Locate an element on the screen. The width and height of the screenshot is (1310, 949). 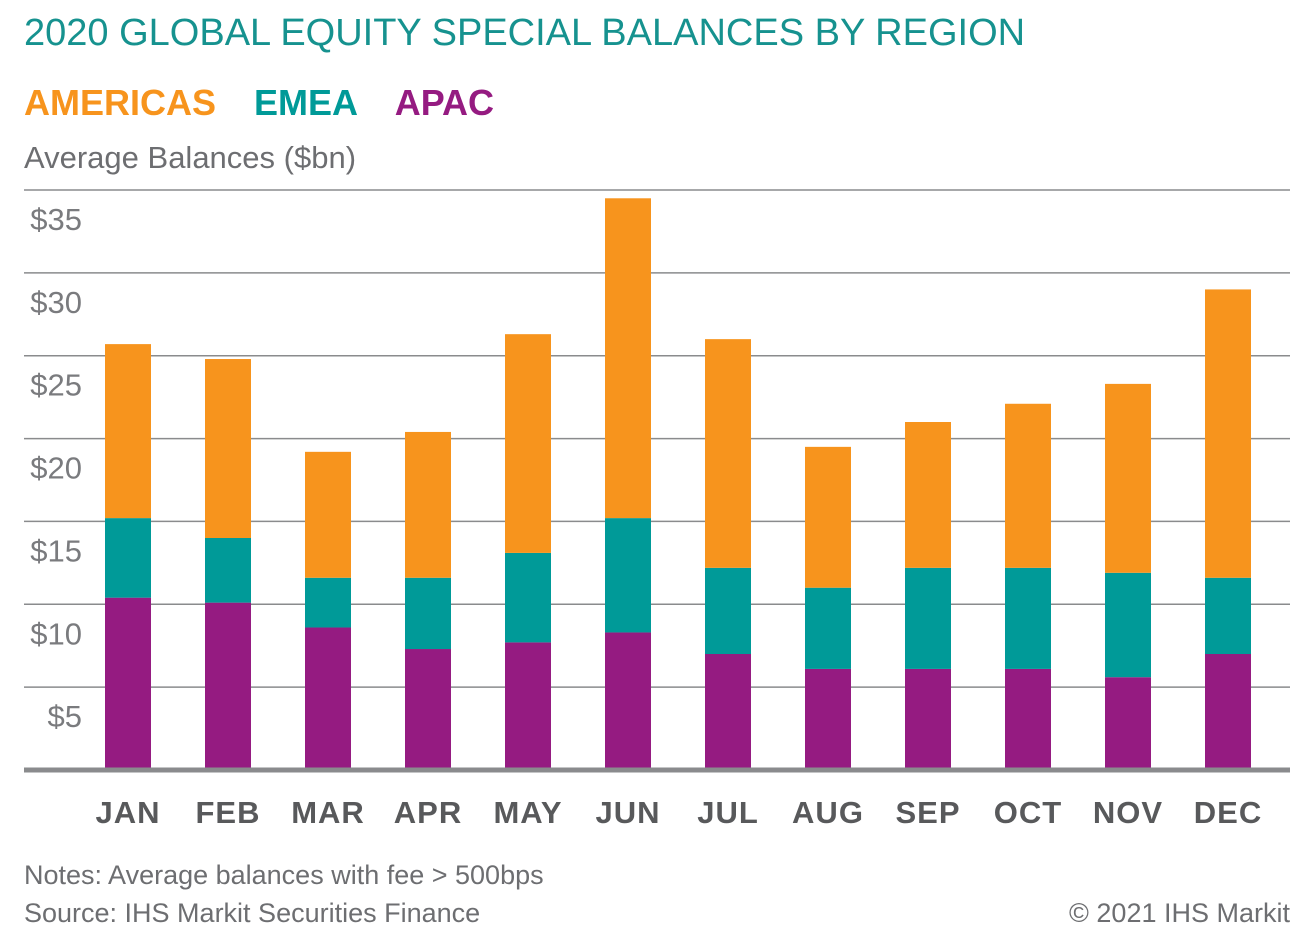
bar-apac-dec is located at coordinates (1228, 712).